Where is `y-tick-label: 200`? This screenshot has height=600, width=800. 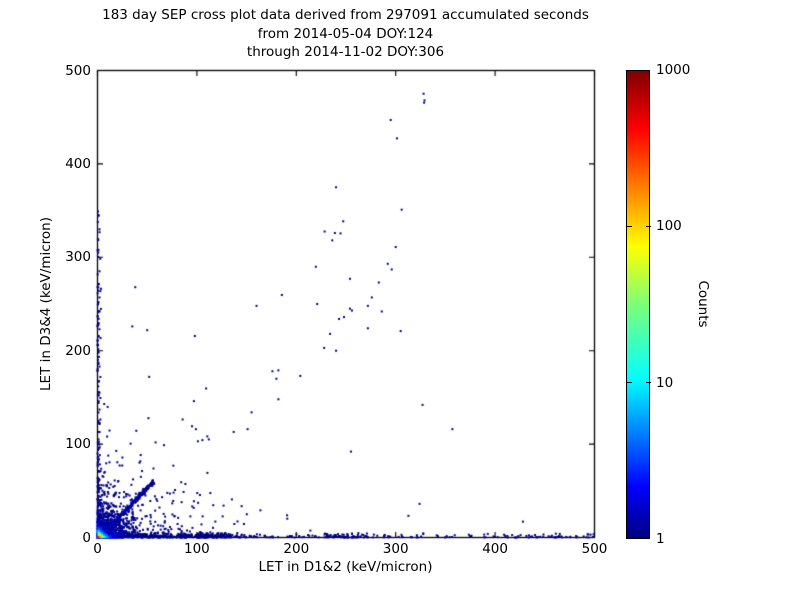
y-tick-label: 200 is located at coordinates (78, 350).